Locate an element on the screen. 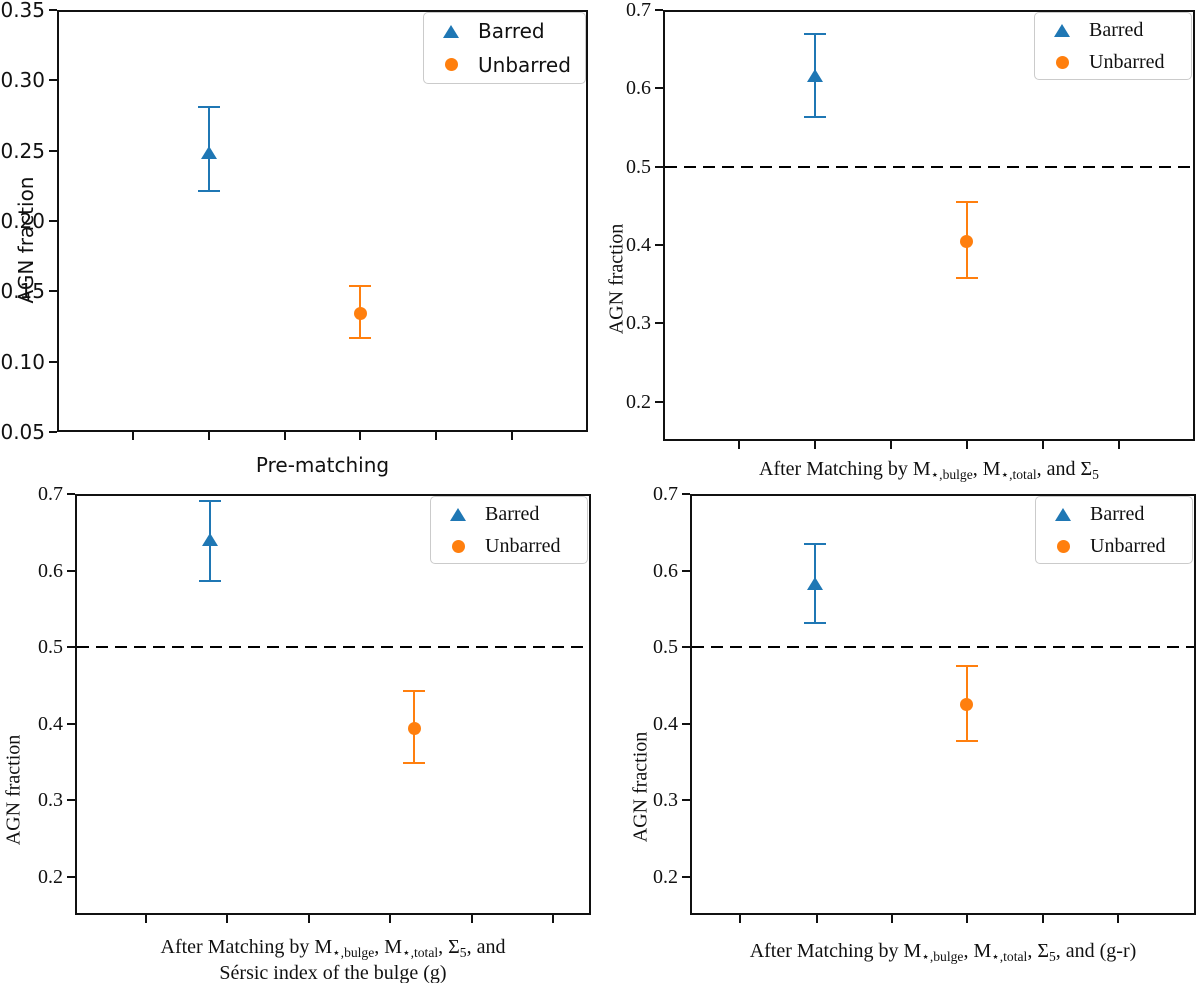  unbarred-circle-icon is located at coordinates (1062, 62).